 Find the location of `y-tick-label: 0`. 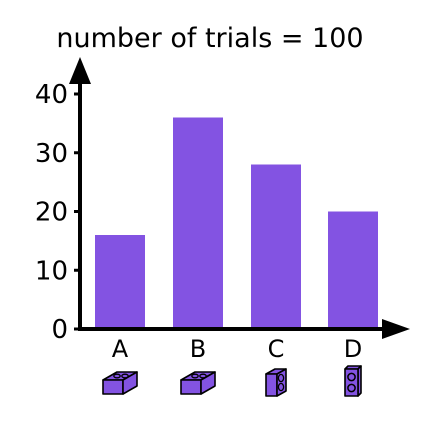

y-tick-label: 0 is located at coordinates (59, 330).